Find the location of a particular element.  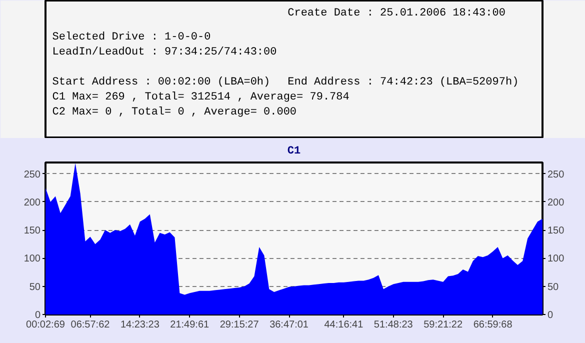

y-tick-label: 200 is located at coordinates (32, 202).